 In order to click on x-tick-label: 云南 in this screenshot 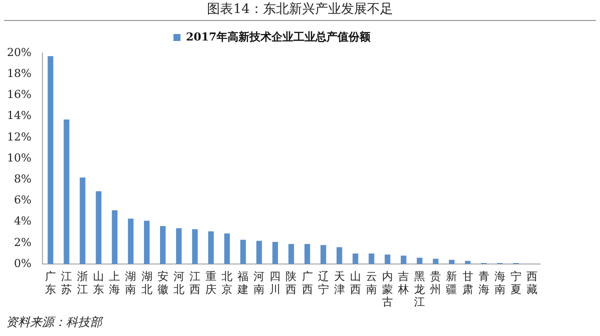, I will do `click(371, 283)`.